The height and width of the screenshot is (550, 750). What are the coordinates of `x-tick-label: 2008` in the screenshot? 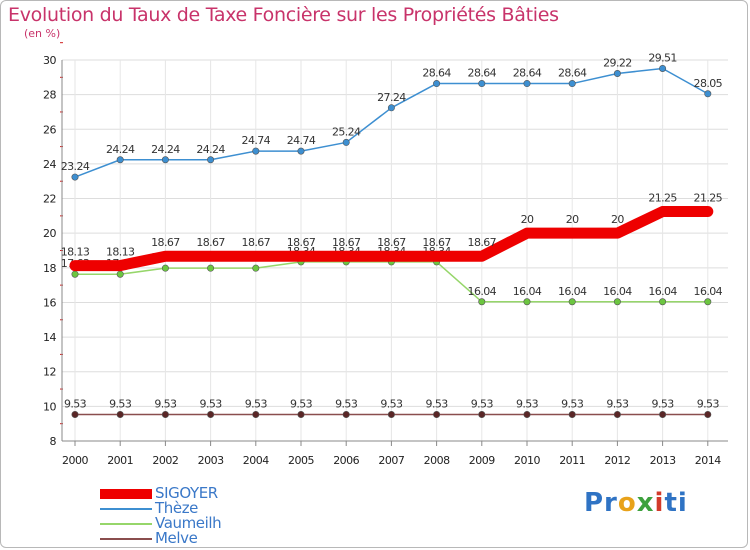 It's located at (437, 460).